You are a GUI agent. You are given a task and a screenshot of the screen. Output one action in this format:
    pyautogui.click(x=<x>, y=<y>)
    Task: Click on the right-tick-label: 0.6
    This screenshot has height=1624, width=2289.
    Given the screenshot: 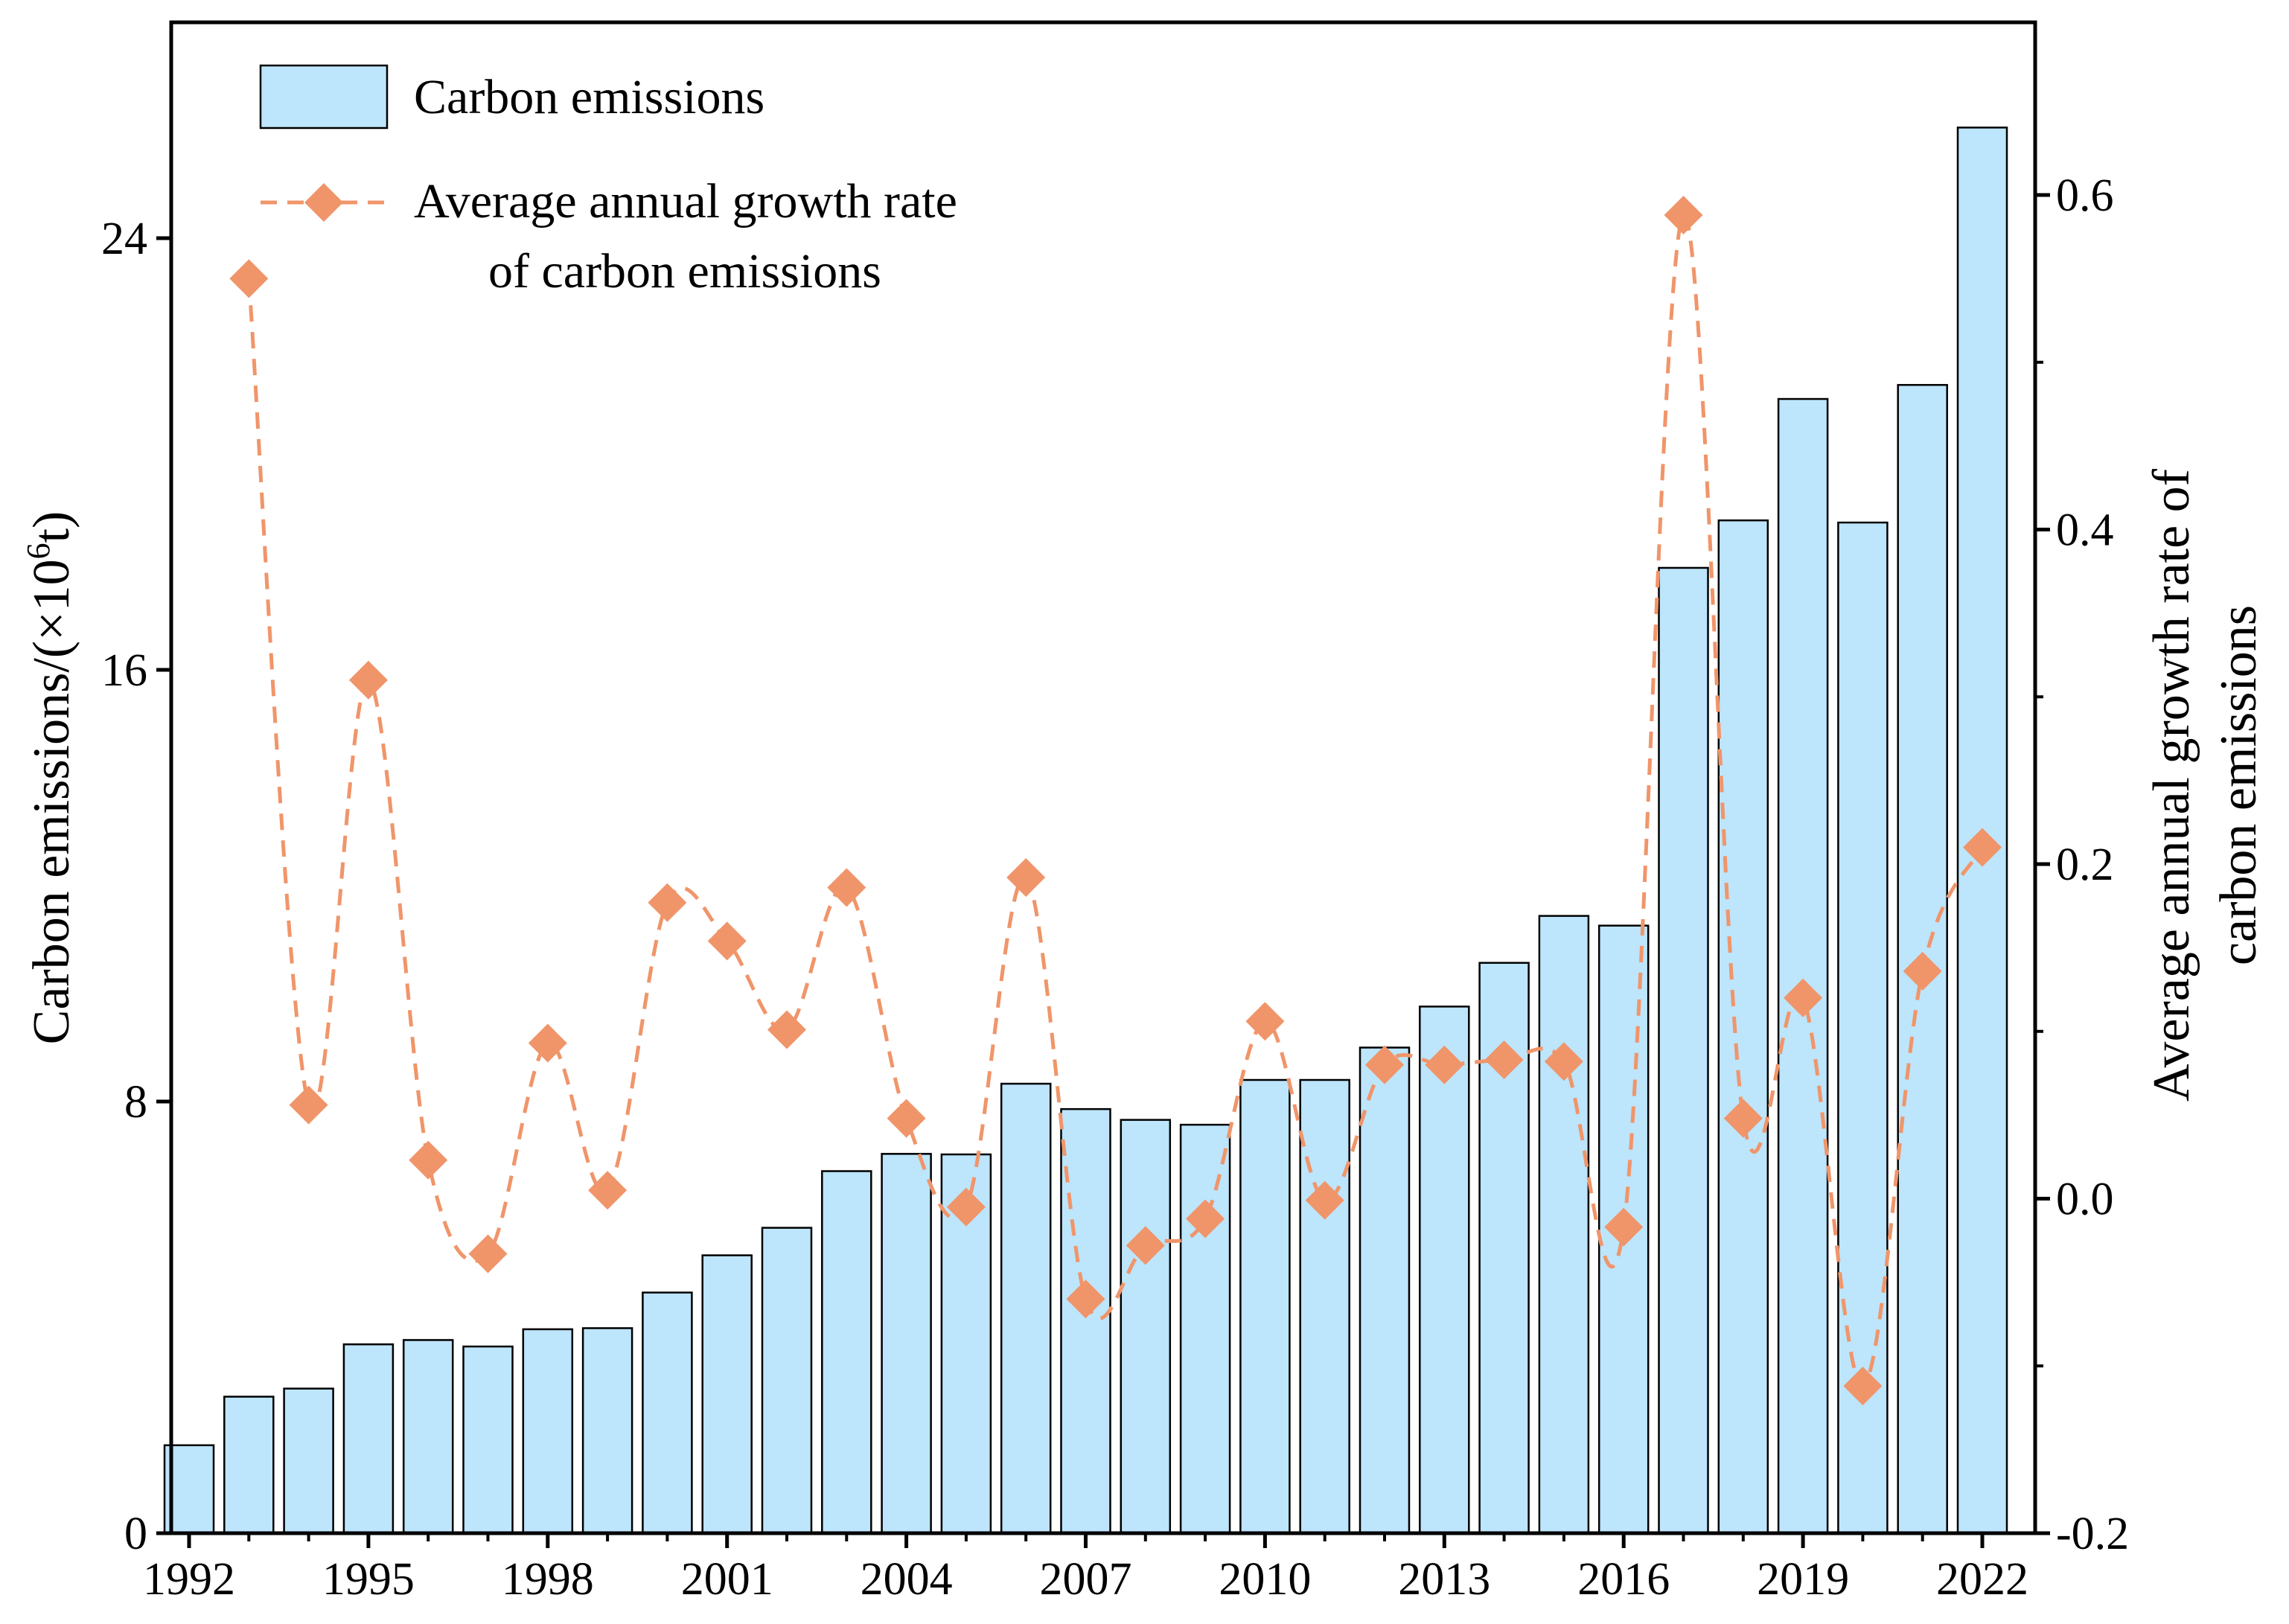 What is the action you would take?
    pyautogui.click(x=2085, y=195)
    